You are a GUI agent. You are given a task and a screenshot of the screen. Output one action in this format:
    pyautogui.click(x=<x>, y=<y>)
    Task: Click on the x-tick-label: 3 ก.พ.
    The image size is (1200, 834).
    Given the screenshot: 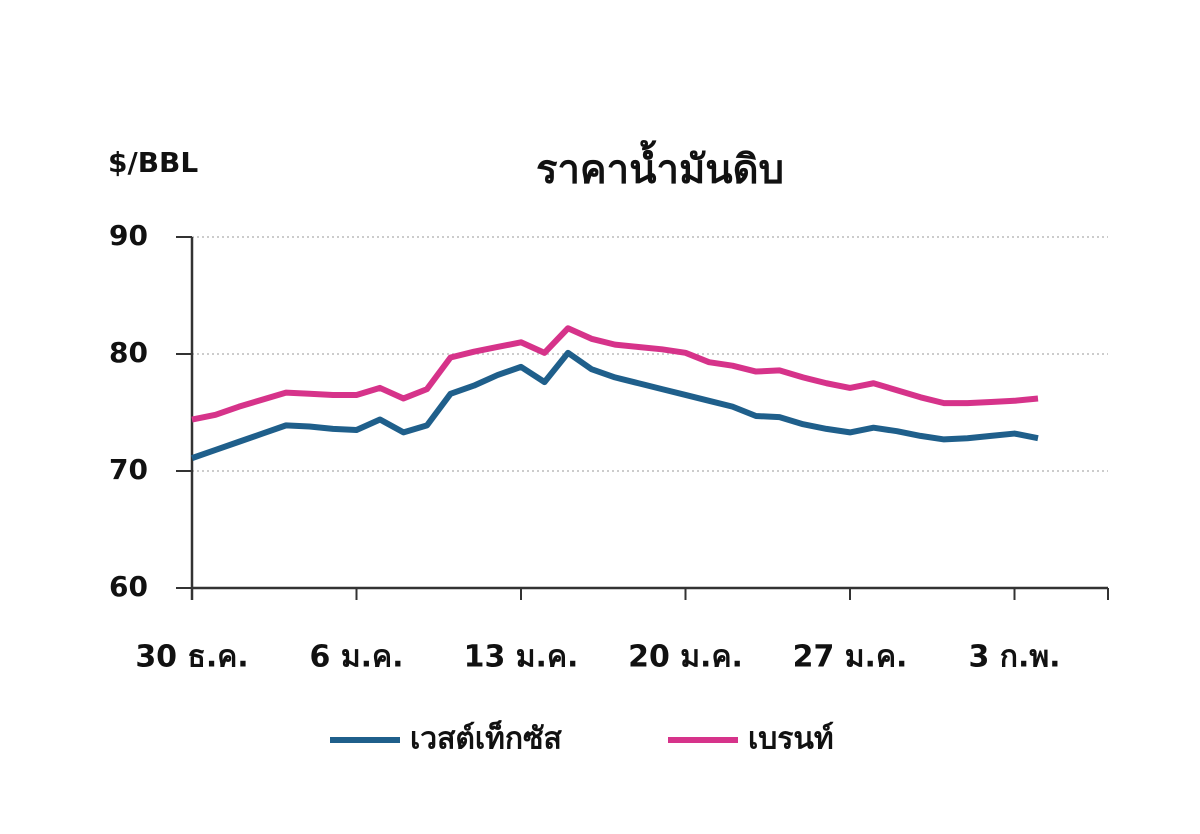 What is the action you would take?
    pyautogui.click(x=1014, y=657)
    